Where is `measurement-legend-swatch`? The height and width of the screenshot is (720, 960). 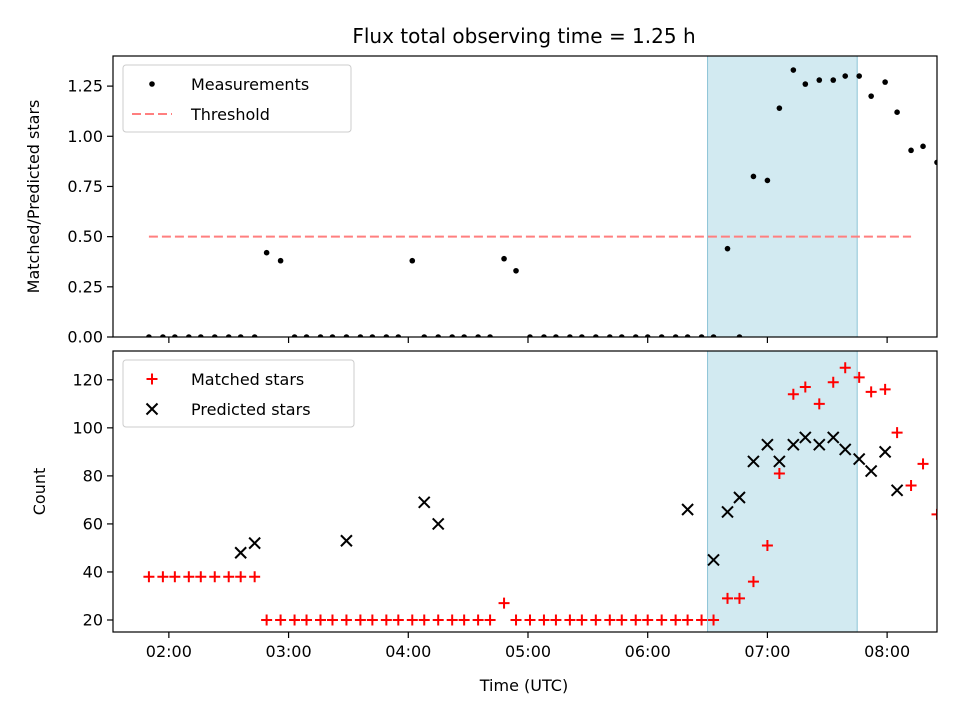
measurement-legend-swatch is located at coordinates (152, 84).